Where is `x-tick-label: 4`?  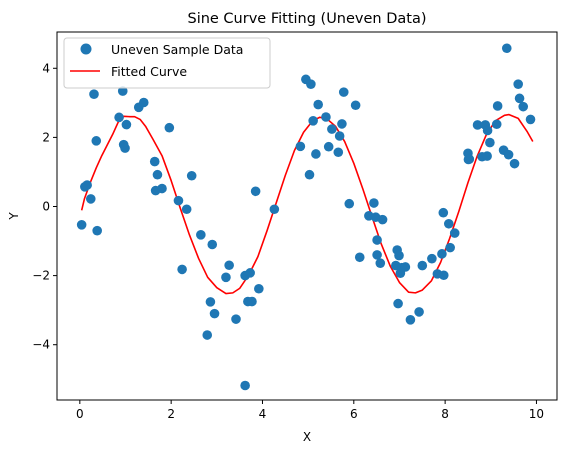
x-tick-label: 4 is located at coordinates (263, 414).